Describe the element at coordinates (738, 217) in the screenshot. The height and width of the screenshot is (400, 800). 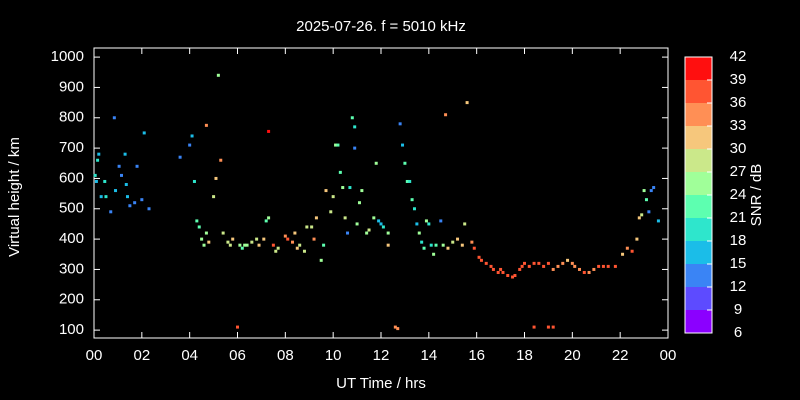
I see `colorbar-tick-label: 21` at that location.